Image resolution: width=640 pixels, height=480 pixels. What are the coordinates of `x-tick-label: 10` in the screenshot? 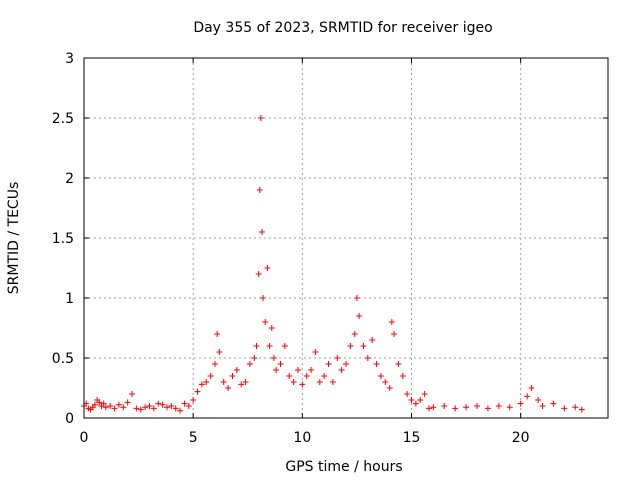 It's located at (302, 438).